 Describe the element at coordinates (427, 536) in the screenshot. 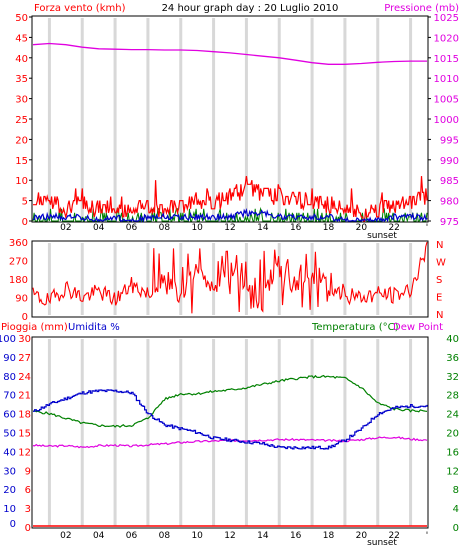

I see `temp-x-tick: '` at that location.